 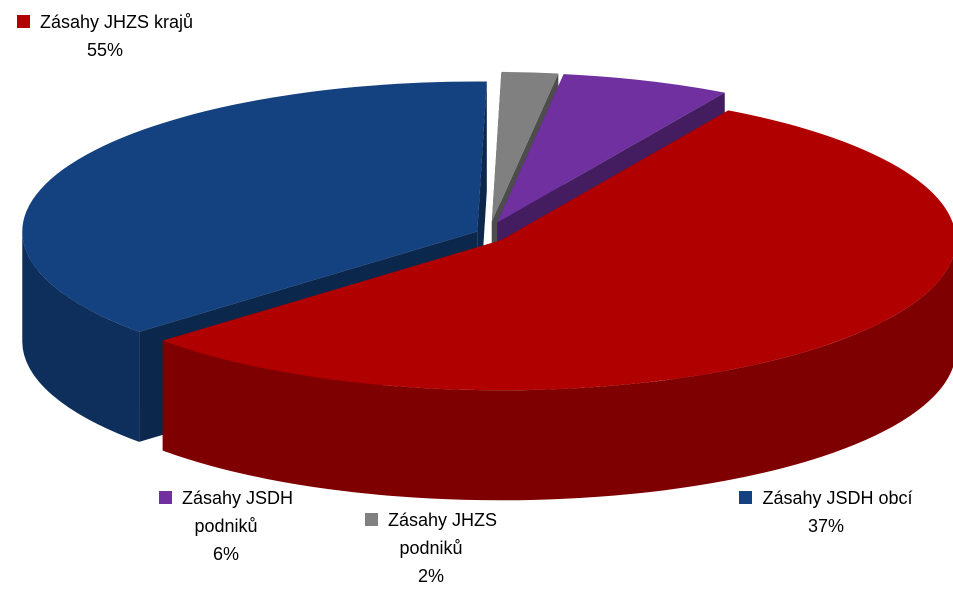 What do you see at coordinates (430, 576) in the screenshot?
I see `value-label: 2%` at bounding box center [430, 576].